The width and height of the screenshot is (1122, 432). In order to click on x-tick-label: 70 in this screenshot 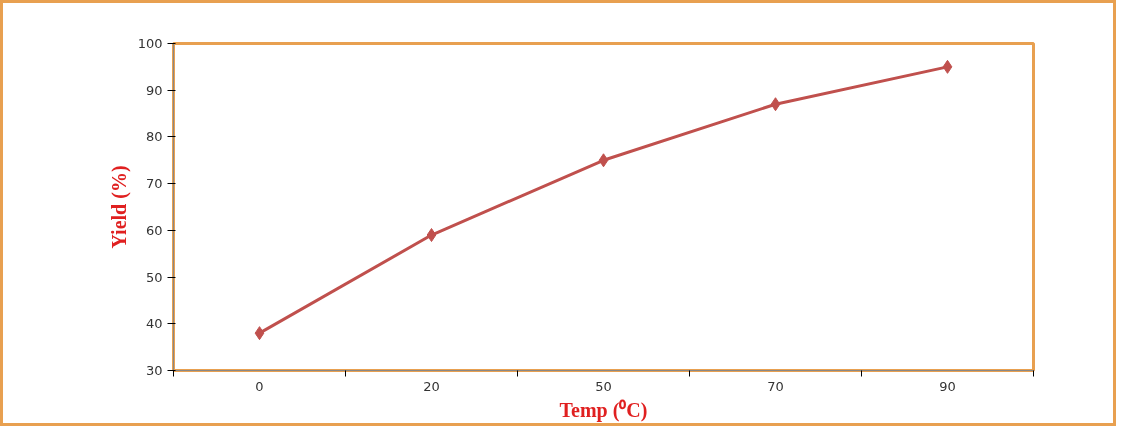, I will do `click(775, 386)`.